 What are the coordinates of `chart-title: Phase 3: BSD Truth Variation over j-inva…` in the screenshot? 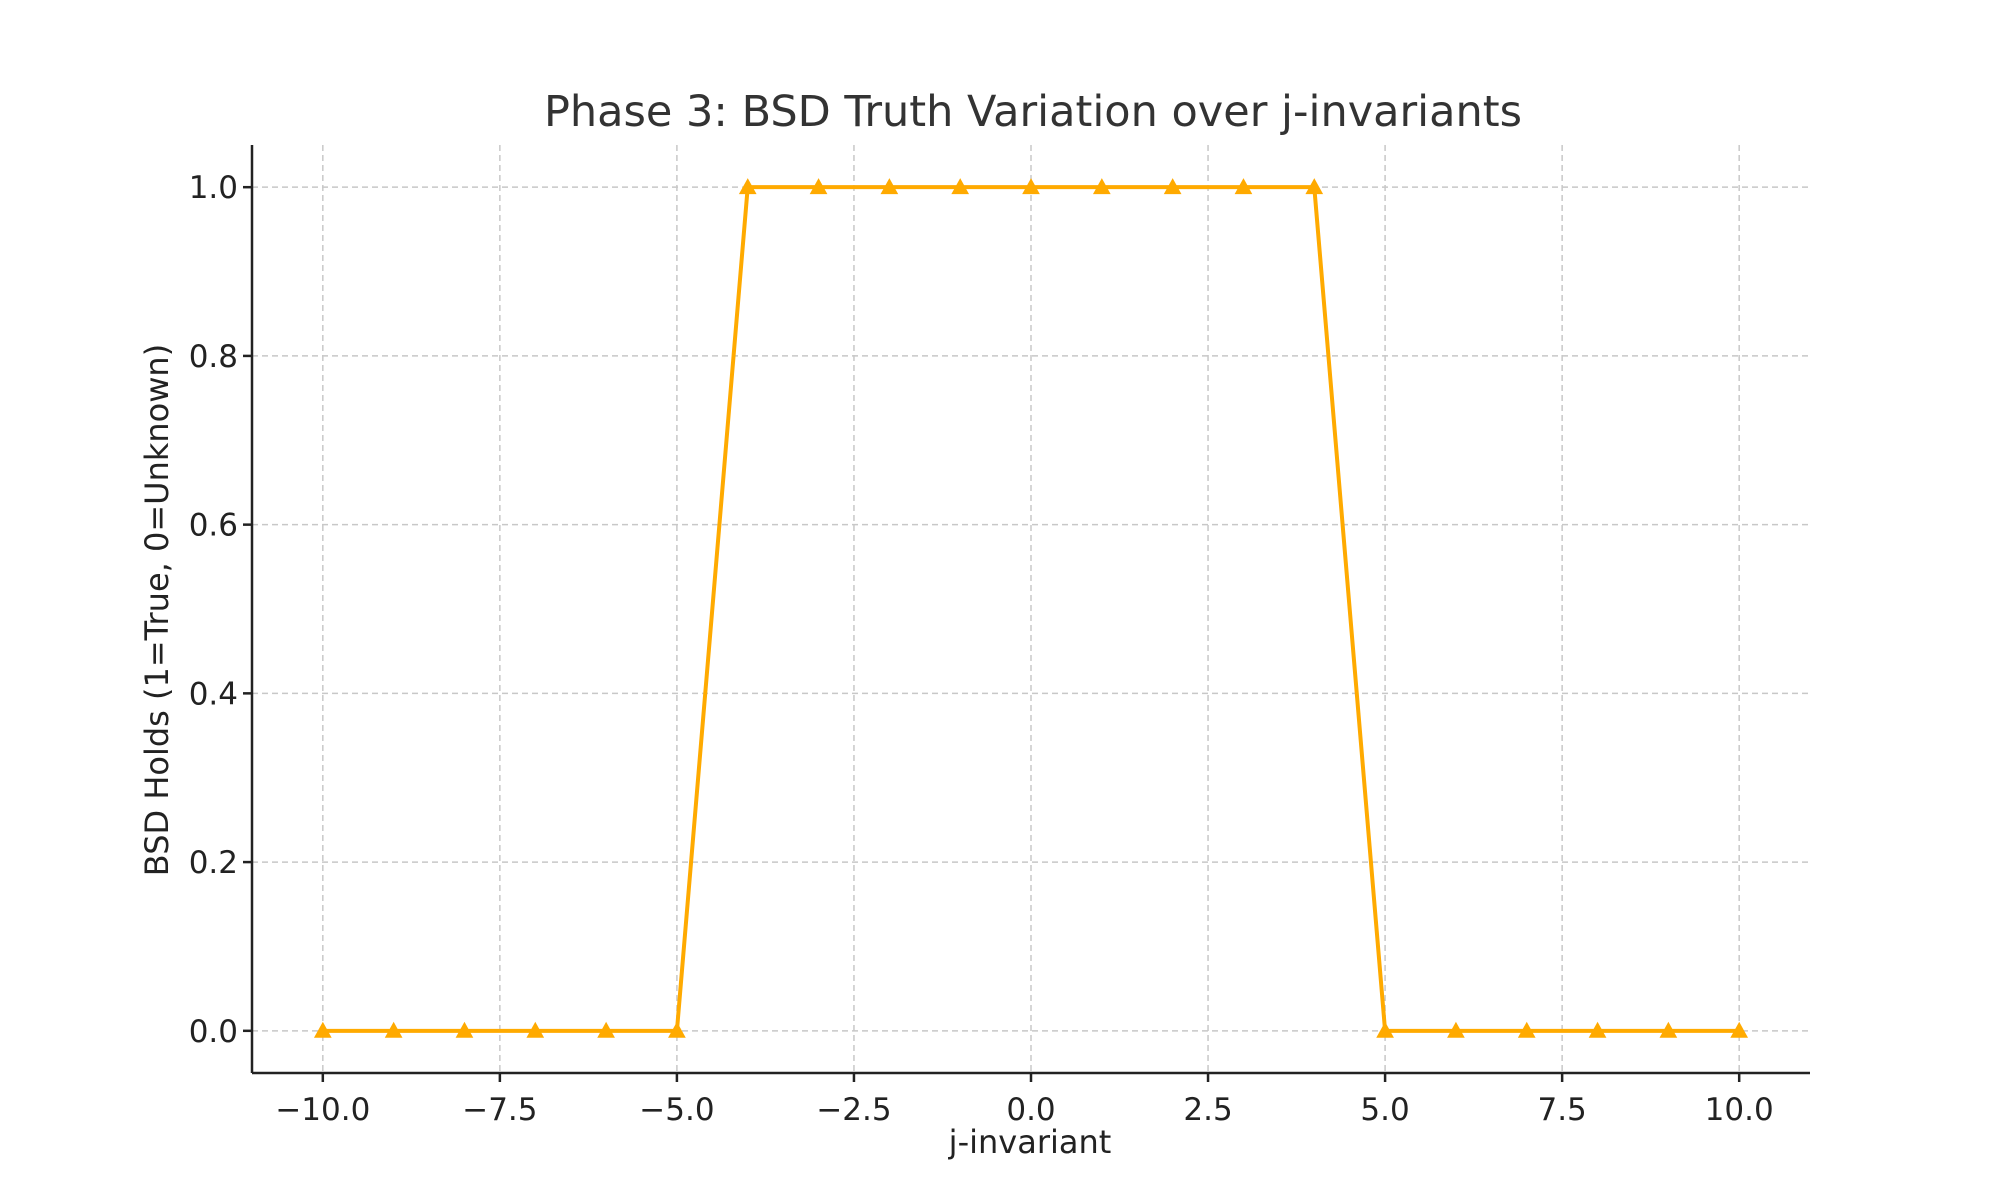 It's located at (1033, 112).